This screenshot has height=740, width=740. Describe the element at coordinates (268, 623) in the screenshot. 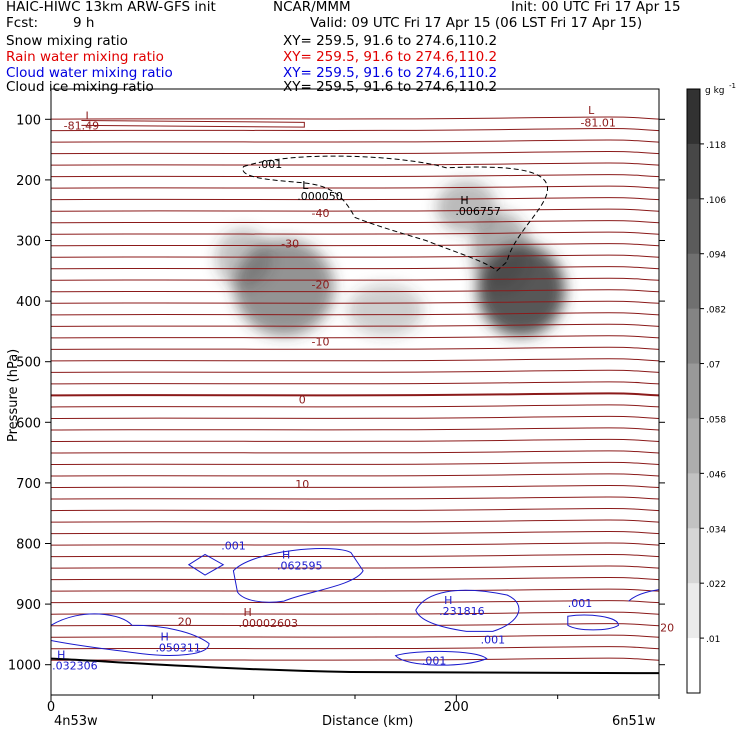

I see `extremum-value: .00002603` at that location.